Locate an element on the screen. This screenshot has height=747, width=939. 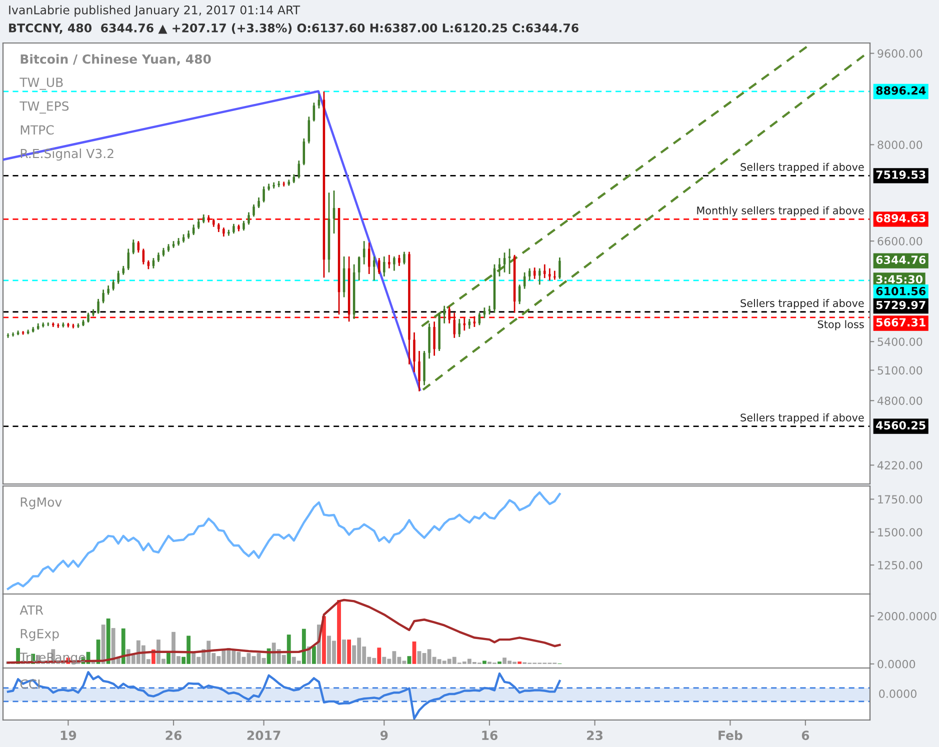
chart-title: BTCCNY, 480 6344.76 ▲ +207.17 (+3.38%) O:6137.60 H:6387.00 L:6120.25 C:6344.76 is located at coordinates (293, 28).